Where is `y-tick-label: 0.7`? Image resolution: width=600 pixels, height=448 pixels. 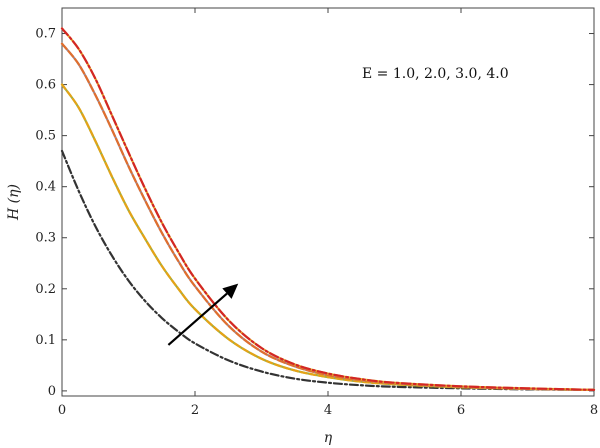
y-tick-label: 0.7 is located at coordinates (45, 34).